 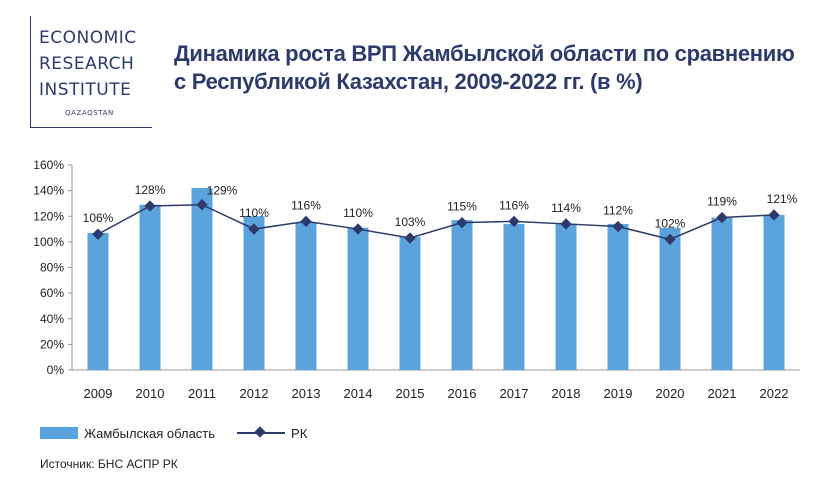 What do you see at coordinates (462, 207) in the screenshot?
I see `data-label: 115%` at bounding box center [462, 207].